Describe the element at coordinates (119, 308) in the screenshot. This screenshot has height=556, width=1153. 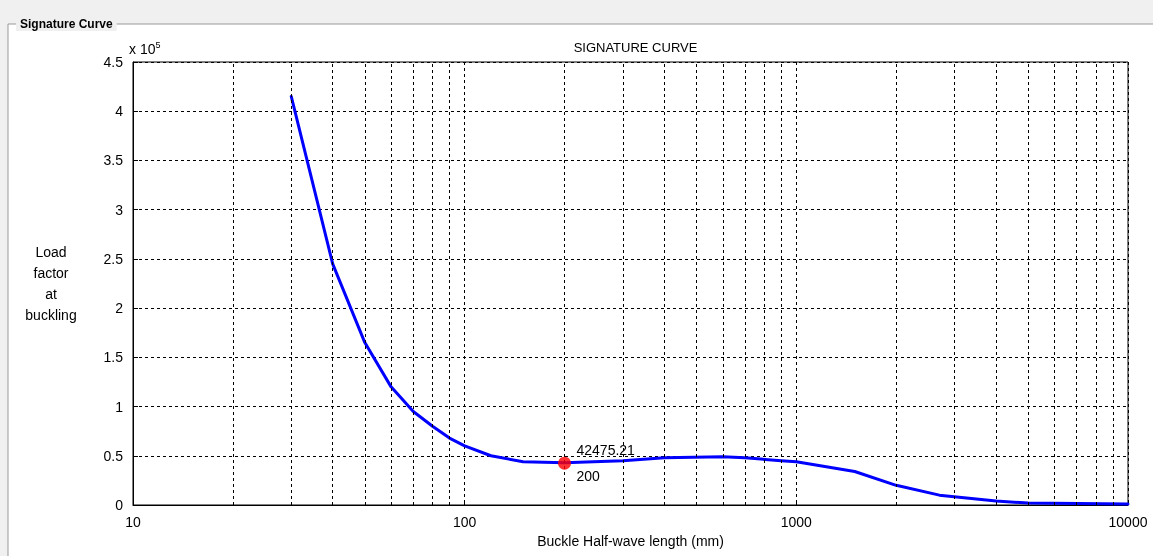
I see `y-tick-label: 2` at that location.